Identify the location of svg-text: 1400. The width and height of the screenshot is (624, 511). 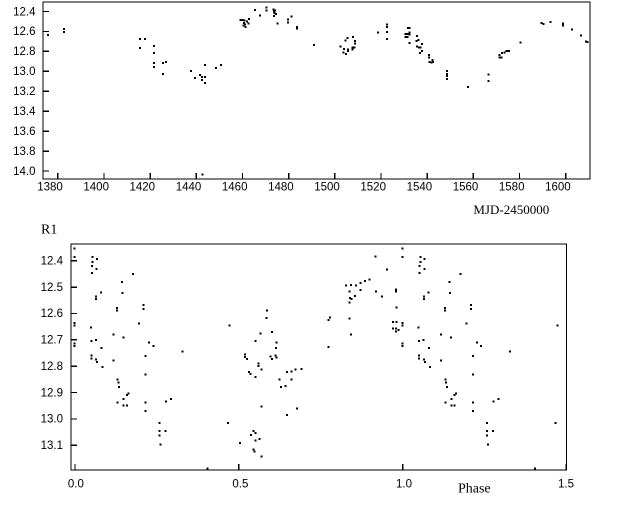
(96, 188).